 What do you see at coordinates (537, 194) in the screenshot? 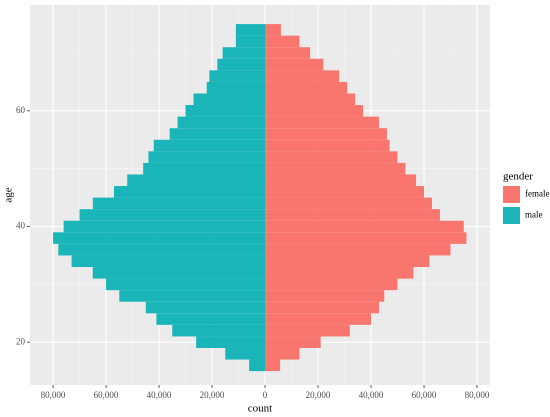
I see `legend-label: female` at bounding box center [537, 194].